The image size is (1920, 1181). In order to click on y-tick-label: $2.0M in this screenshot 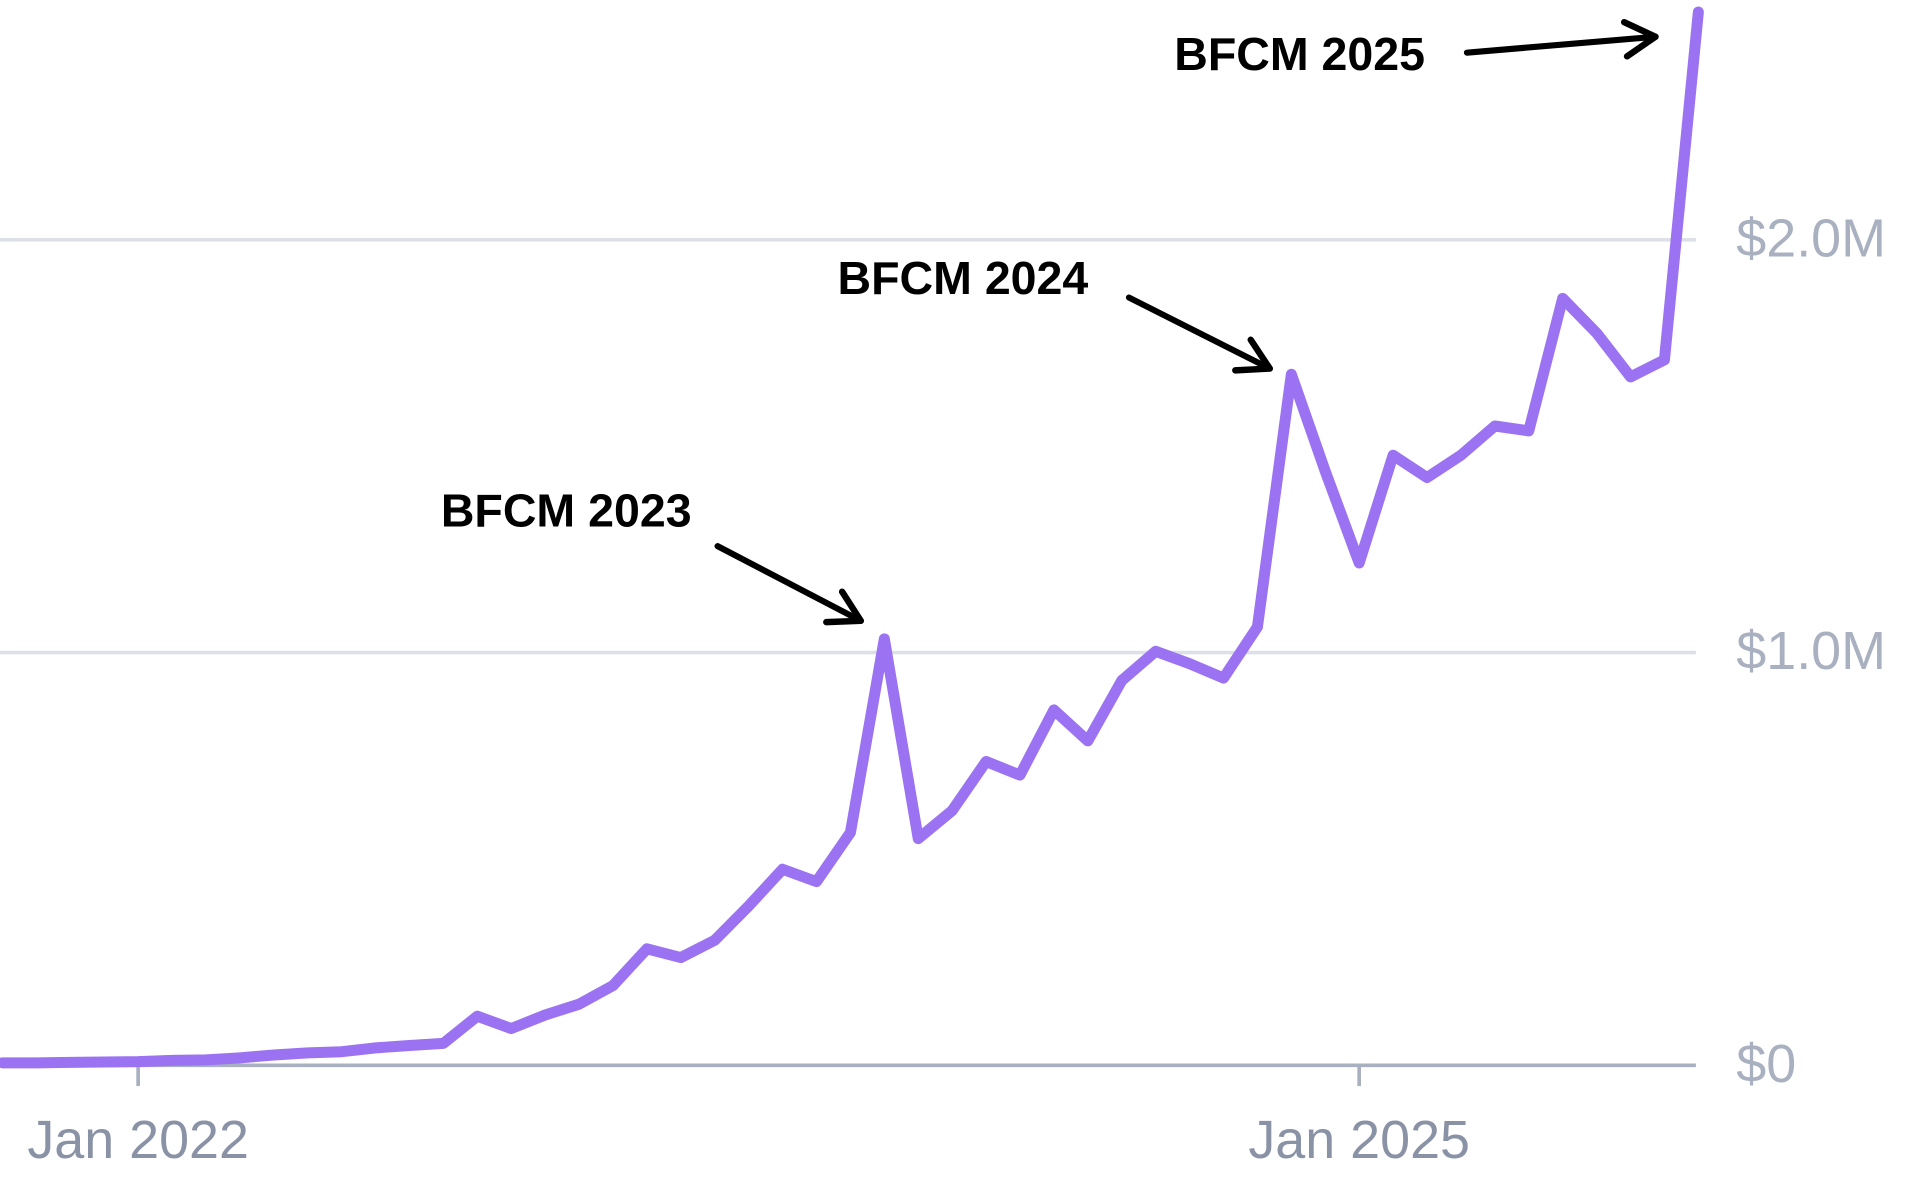, I will do `click(1811, 238)`.